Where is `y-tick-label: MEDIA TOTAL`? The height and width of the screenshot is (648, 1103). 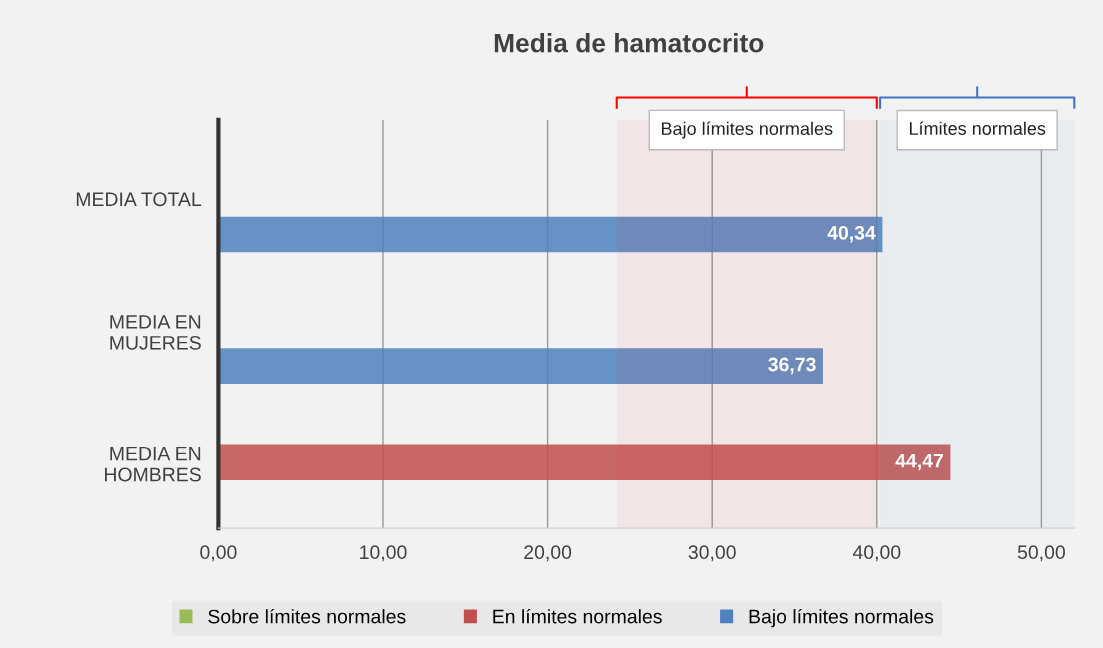 y-tick-label: MEDIA TOTAL is located at coordinates (139, 199).